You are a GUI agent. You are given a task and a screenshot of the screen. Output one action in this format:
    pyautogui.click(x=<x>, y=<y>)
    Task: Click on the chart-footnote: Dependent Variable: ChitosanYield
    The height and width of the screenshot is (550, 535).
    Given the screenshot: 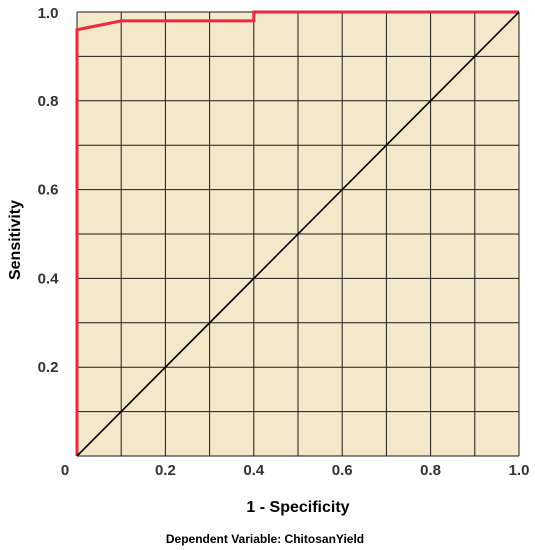 What is the action you would take?
    pyautogui.click(x=265, y=539)
    